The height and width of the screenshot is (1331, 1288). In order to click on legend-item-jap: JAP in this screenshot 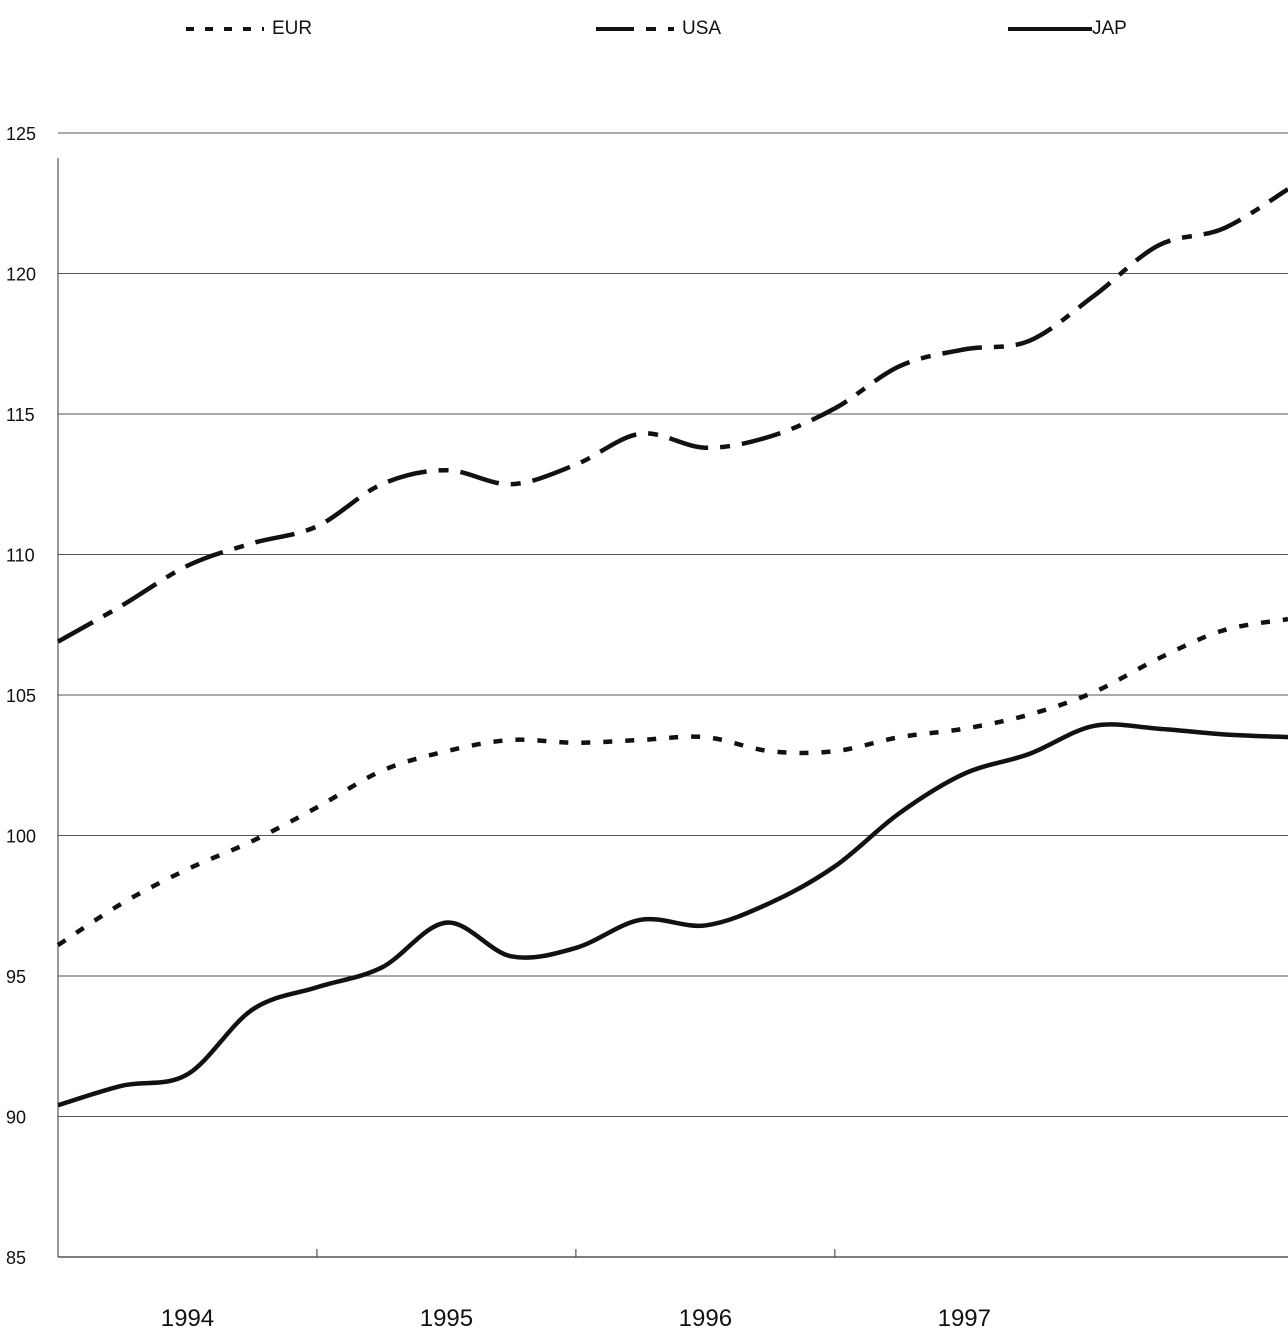, I will do `click(1067, 29)`.